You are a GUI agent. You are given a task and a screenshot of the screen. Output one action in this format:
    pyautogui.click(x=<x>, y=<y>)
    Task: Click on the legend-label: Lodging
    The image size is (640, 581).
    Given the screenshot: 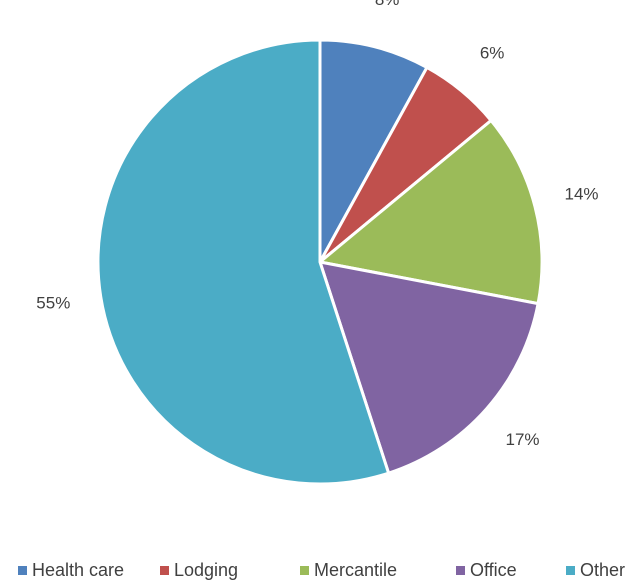 What is the action you would take?
    pyautogui.click(x=206, y=570)
    